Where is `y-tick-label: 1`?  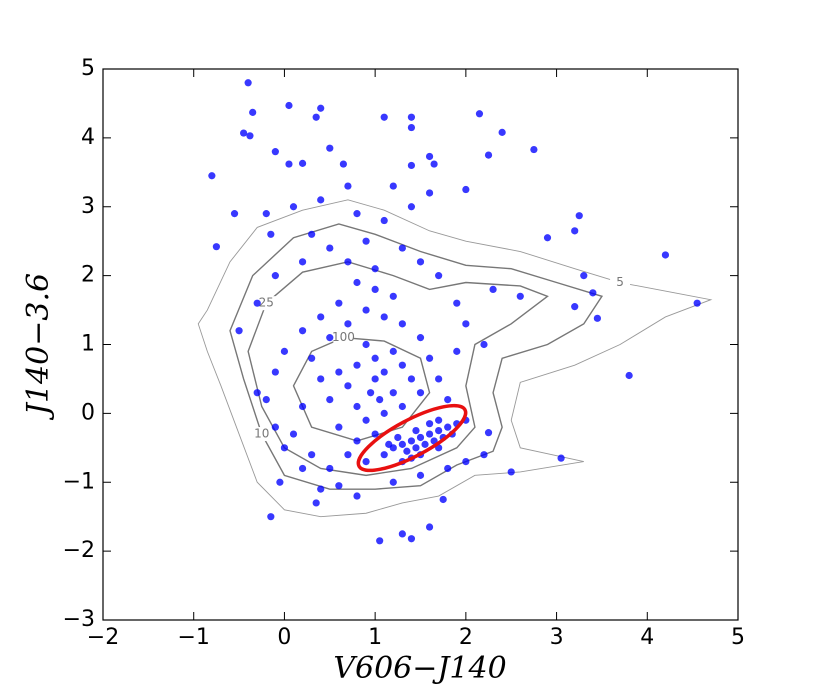 y-tick-label: 1 is located at coordinates (88, 344).